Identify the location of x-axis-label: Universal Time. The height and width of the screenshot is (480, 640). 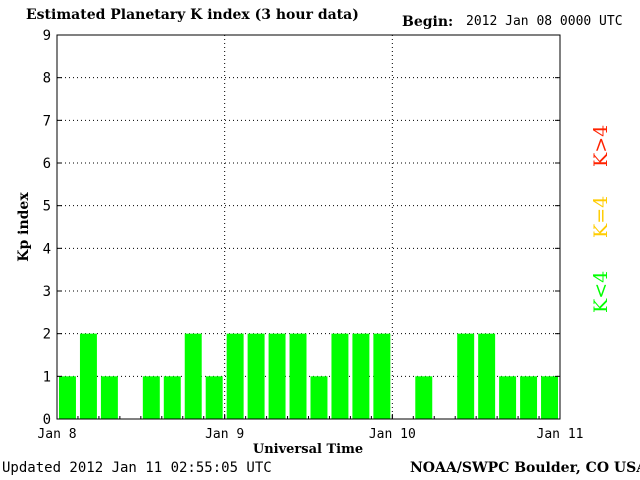
(308, 449).